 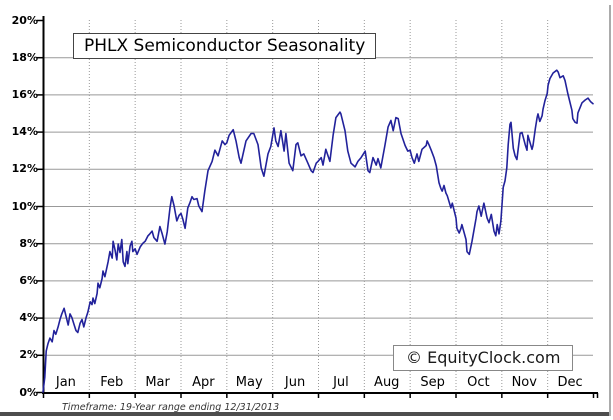 I want to click on x-axis-month-label: Jan, so click(x=65, y=382).